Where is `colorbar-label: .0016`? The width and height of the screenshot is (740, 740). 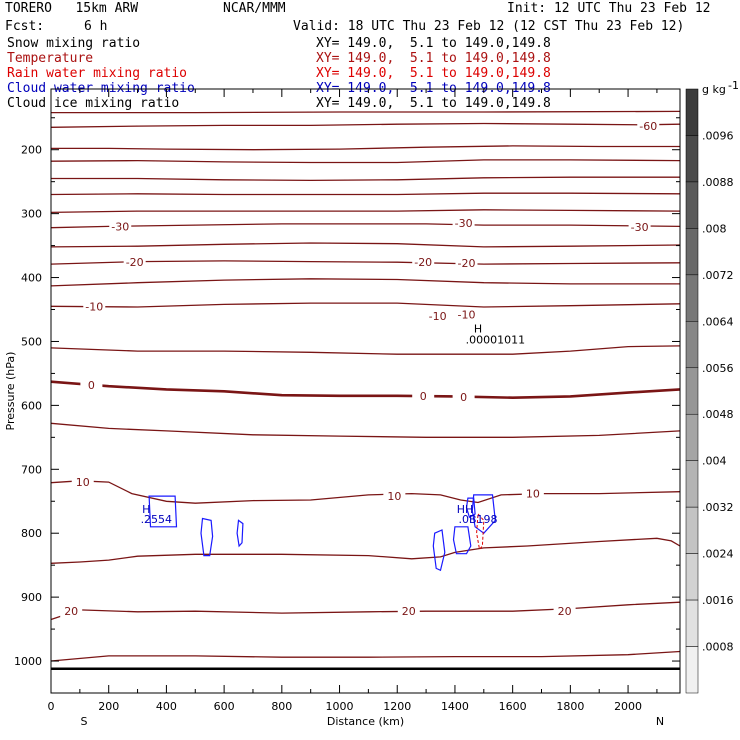
colorbar-label: .0016 is located at coordinates (718, 600).